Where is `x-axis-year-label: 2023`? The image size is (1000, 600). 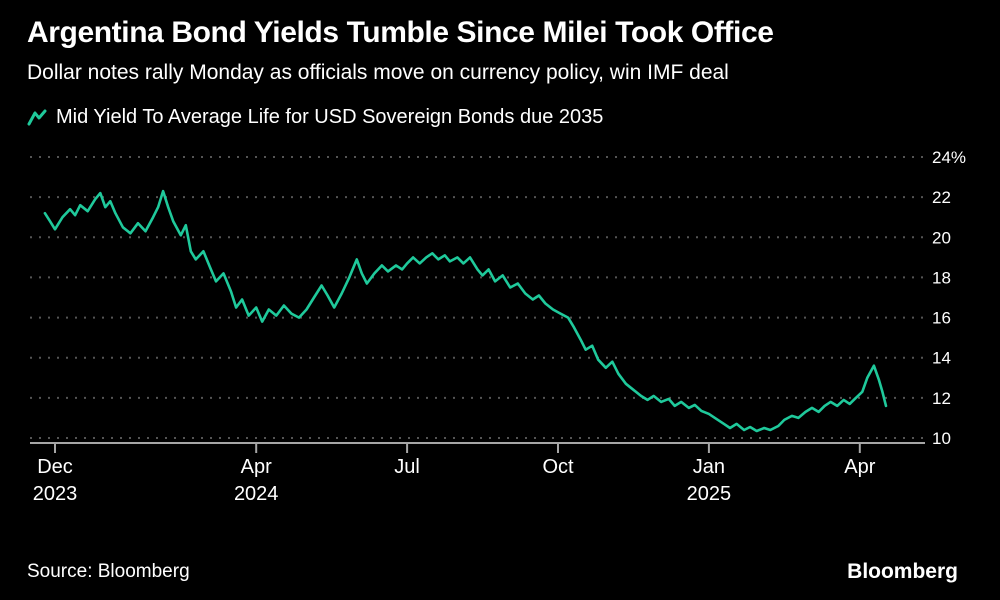 x-axis-year-label: 2023 is located at coordinates (55, 494).